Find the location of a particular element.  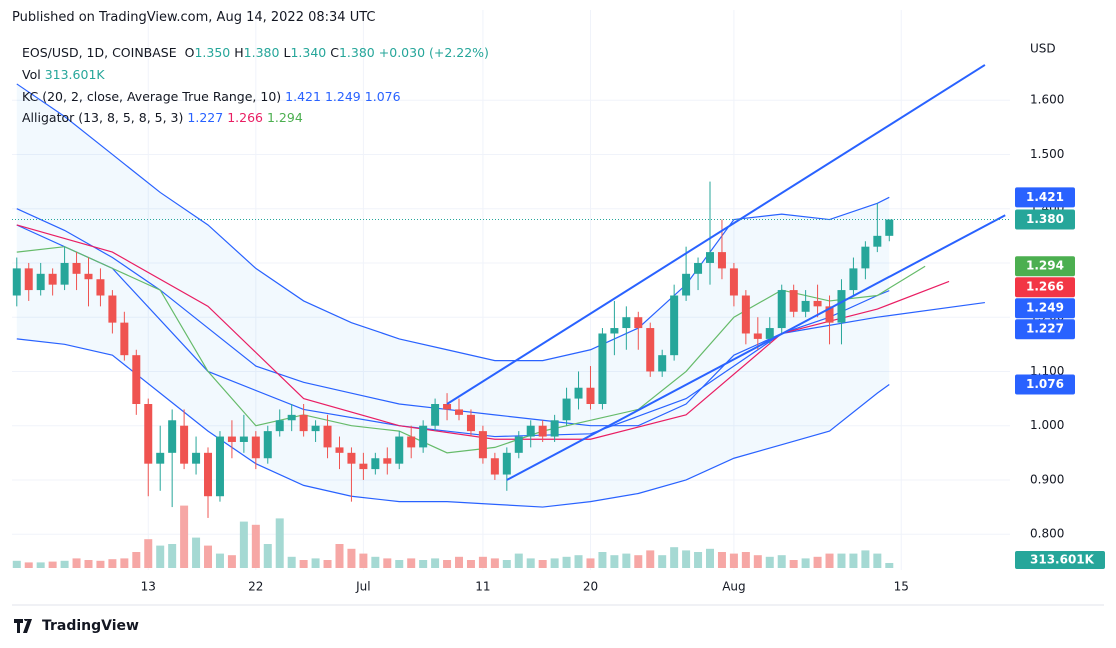

ohlc-key: L is located at coordinates (287, 52).